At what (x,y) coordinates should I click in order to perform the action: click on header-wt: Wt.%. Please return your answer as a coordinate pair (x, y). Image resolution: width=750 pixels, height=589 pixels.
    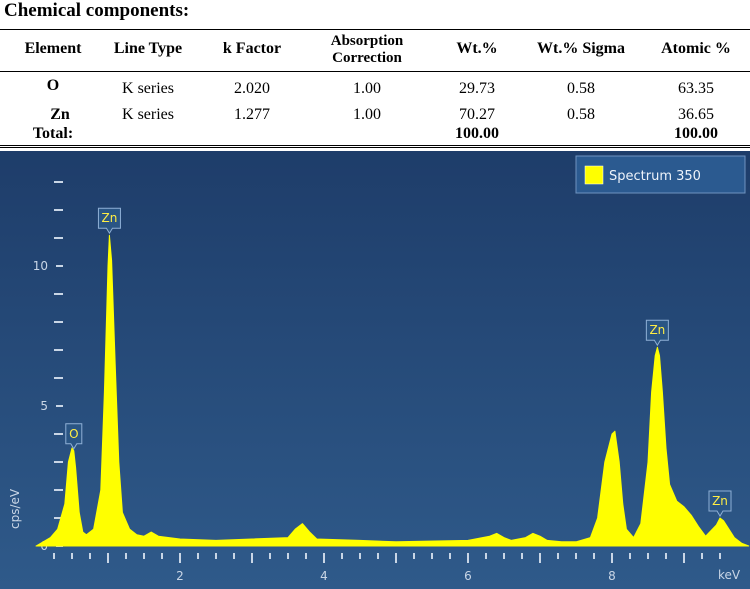
    Looking at the image, I should click on (477, 48).